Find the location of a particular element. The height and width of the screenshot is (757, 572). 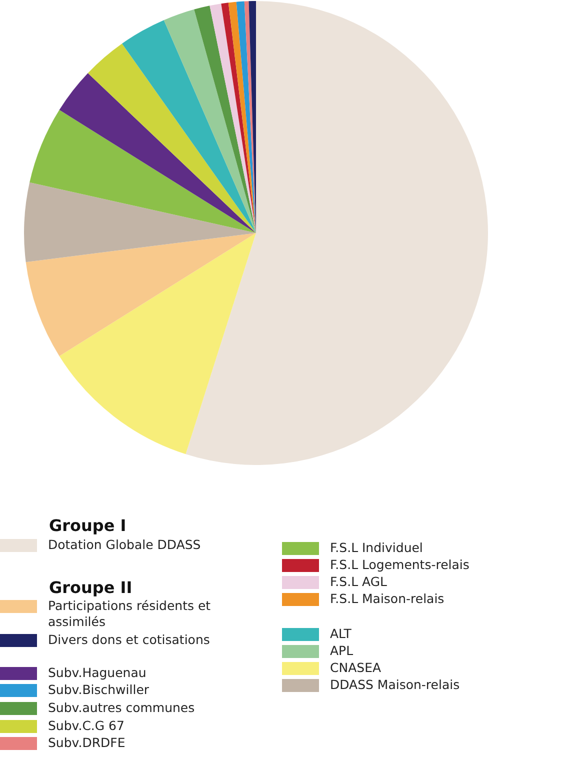

legend-label: F.S.L Individuel is located at coordinates (377, 548).